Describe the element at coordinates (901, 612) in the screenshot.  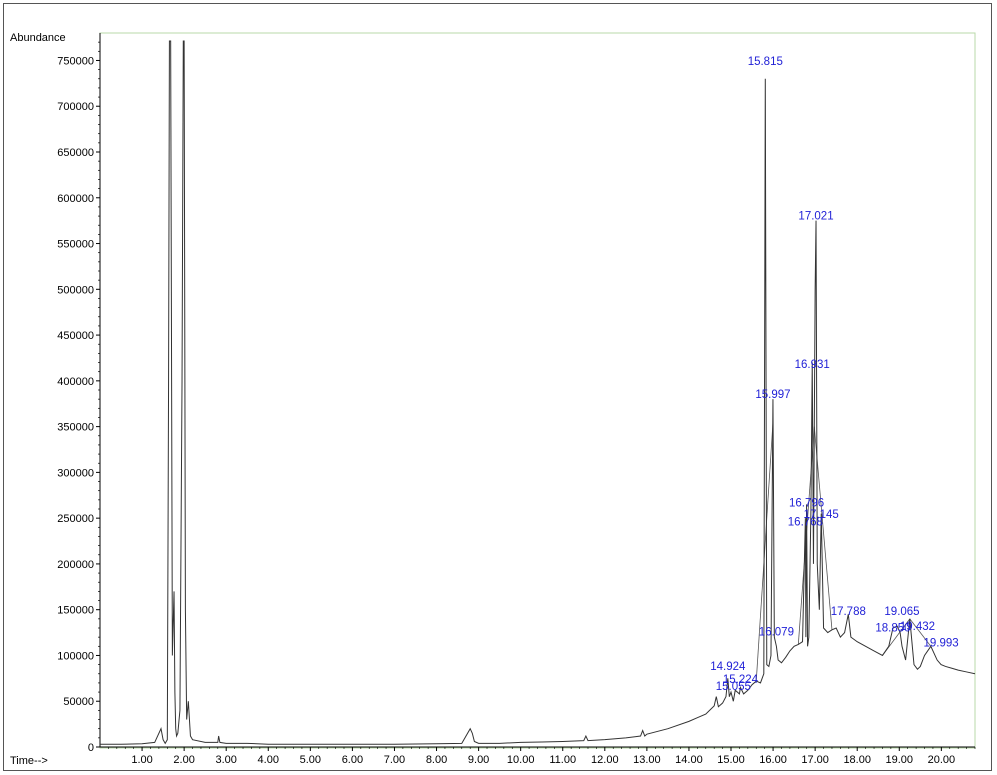
I see `peak-label: 19.065` at that location.